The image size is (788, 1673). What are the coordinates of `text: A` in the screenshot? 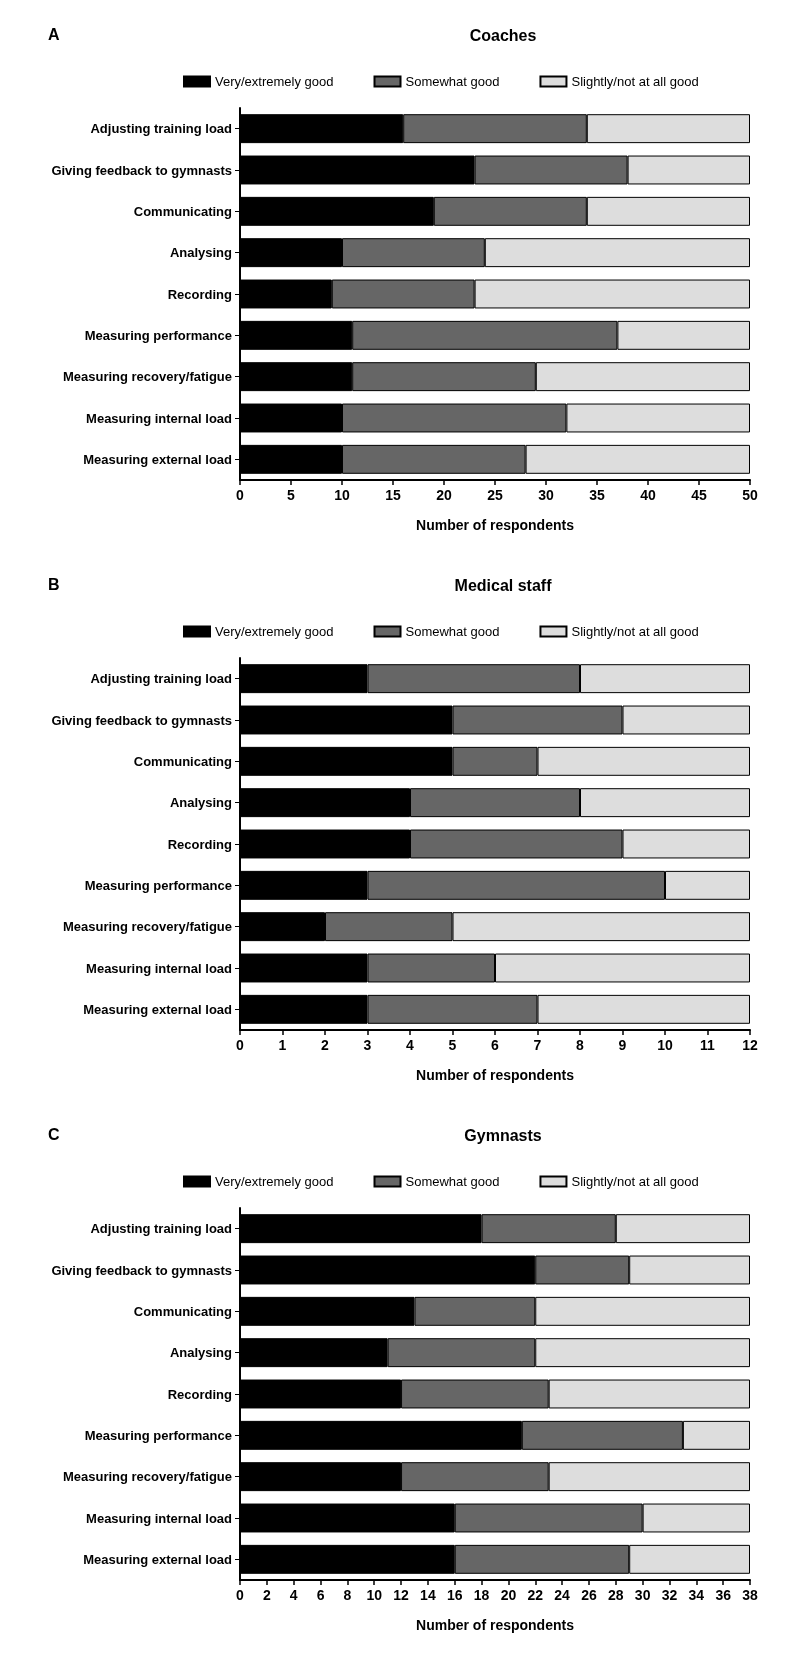 It's located at (54, 34).